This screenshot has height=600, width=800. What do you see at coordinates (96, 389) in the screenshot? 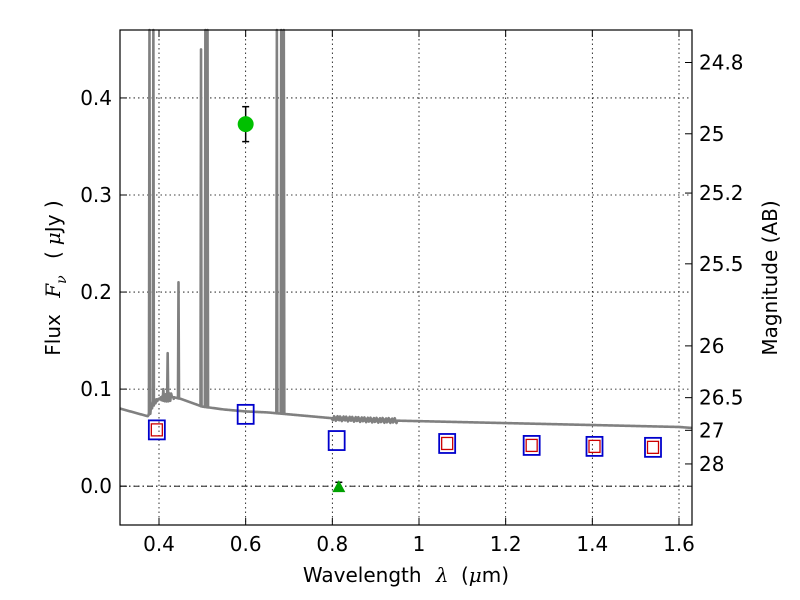
I see `y-tick-label: 0.1` at bounding box center [96, 389].